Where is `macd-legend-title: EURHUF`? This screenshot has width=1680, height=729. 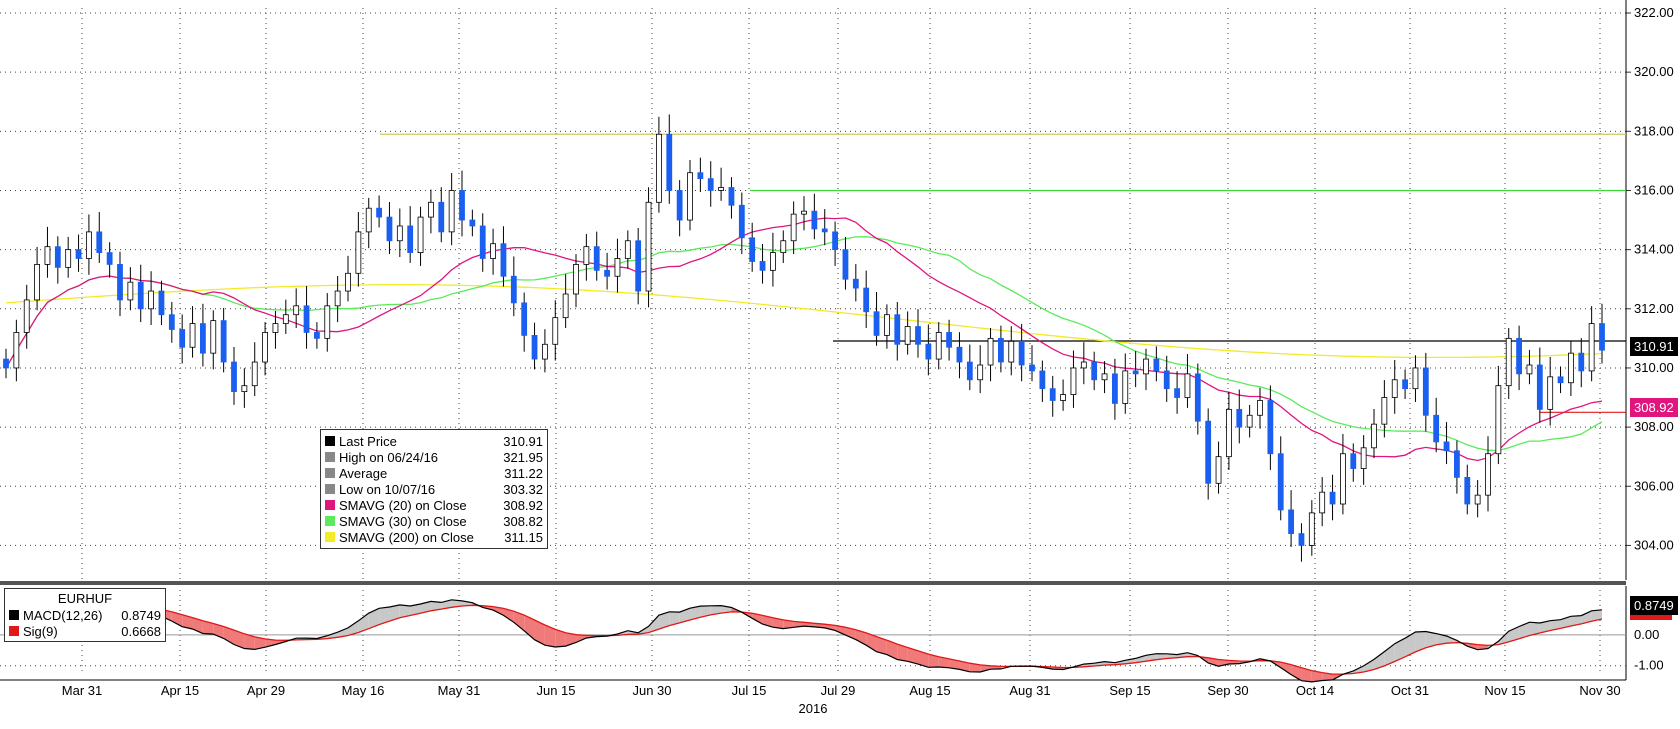
macd-legend-title: EURHUF is located at coordinates (85, 599).